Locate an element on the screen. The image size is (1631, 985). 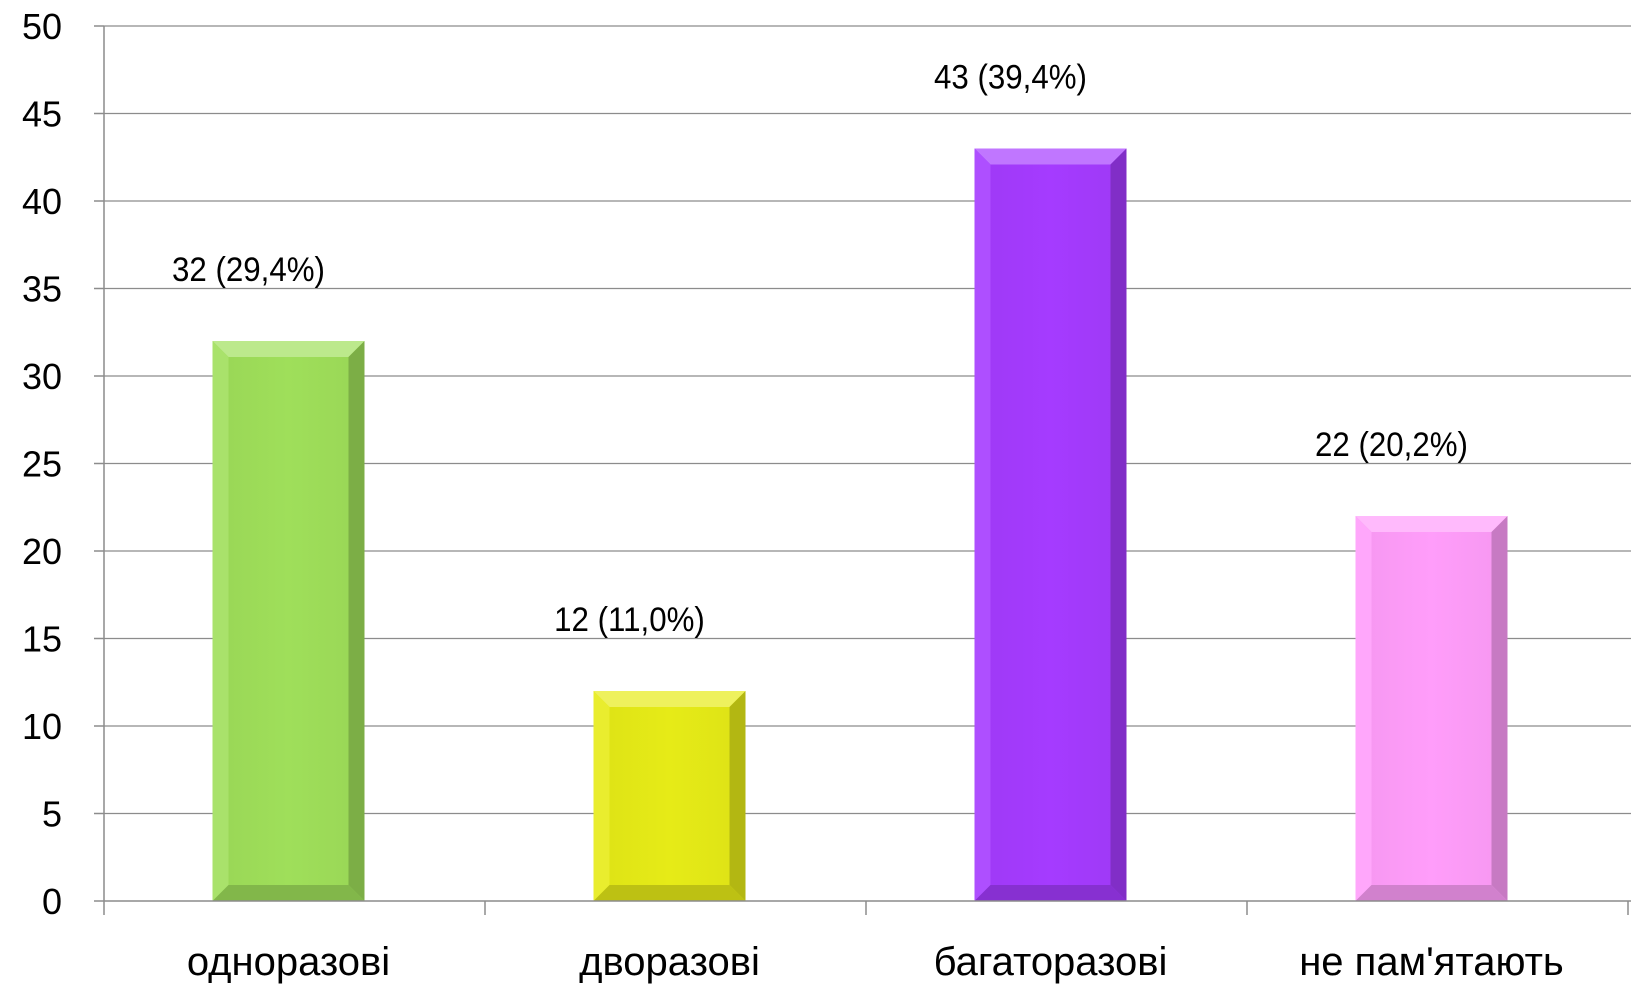
y-tick-label: 20 is located at coordinates (42, 551).